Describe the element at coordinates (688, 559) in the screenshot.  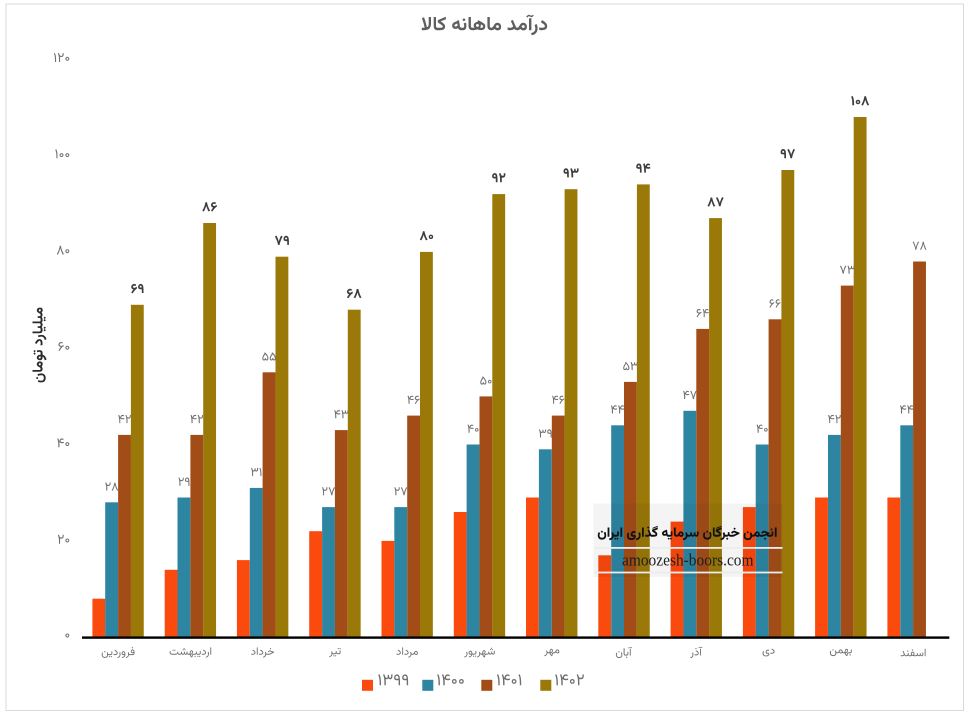
I see `svg-text: amoozesh-boors.com` at that location.